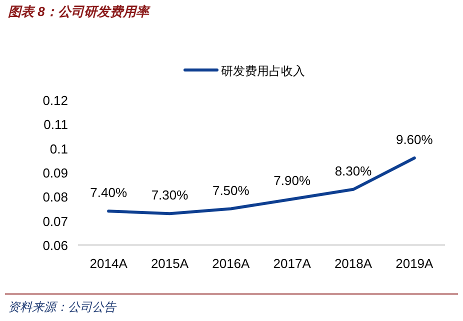 The height and width of the screenshot is (321, 463). Describe the element at coordinates (170, 195) in the screenshot. I see `data-label: 7.30%` at that location.